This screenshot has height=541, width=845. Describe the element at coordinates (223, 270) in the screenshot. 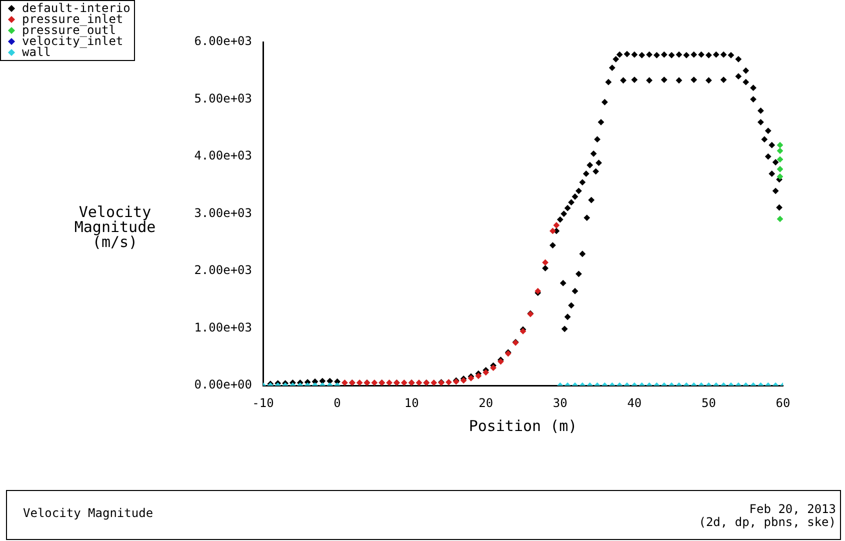

I see `y-tick-label: 2.00e+03` at that location.